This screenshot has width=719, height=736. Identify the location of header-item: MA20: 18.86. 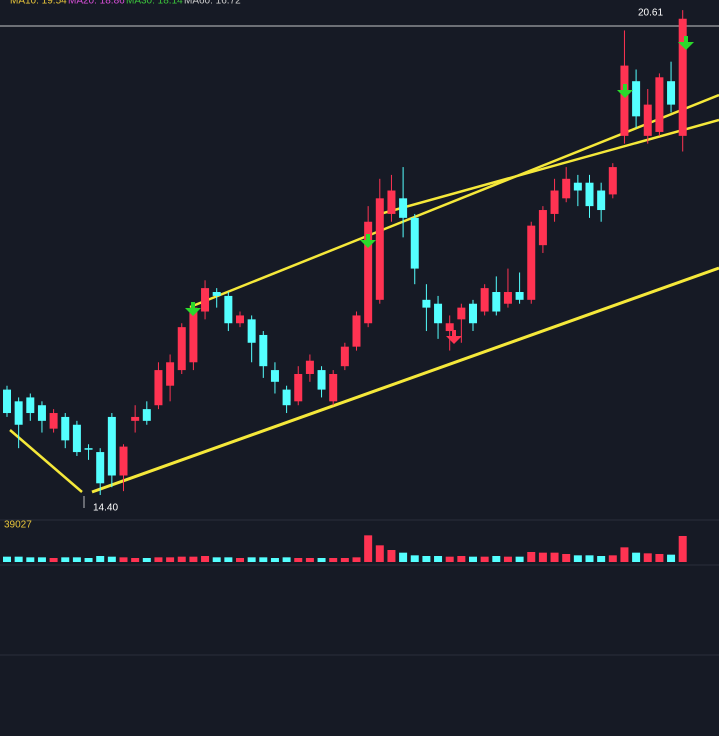
(96, 3).